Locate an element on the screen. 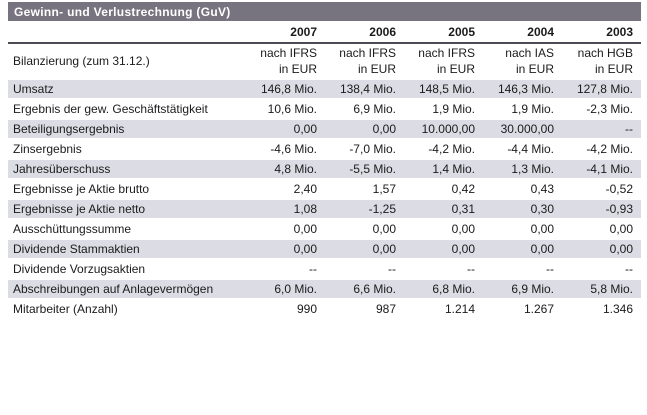 The image size is (647, 415). row-label: Umsatz is located at coordinates (127, 89).